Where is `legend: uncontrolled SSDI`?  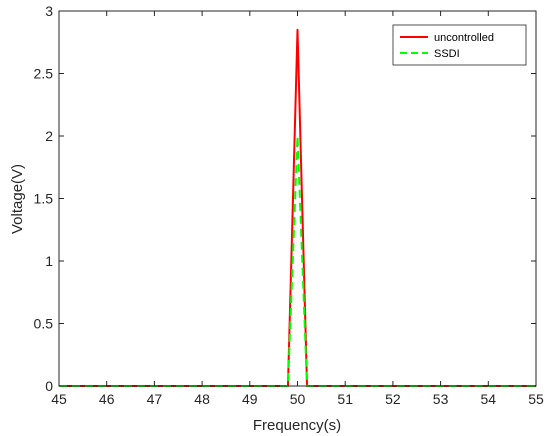
legend: uncontrolled SSDI is located at coordinates (459, 45).